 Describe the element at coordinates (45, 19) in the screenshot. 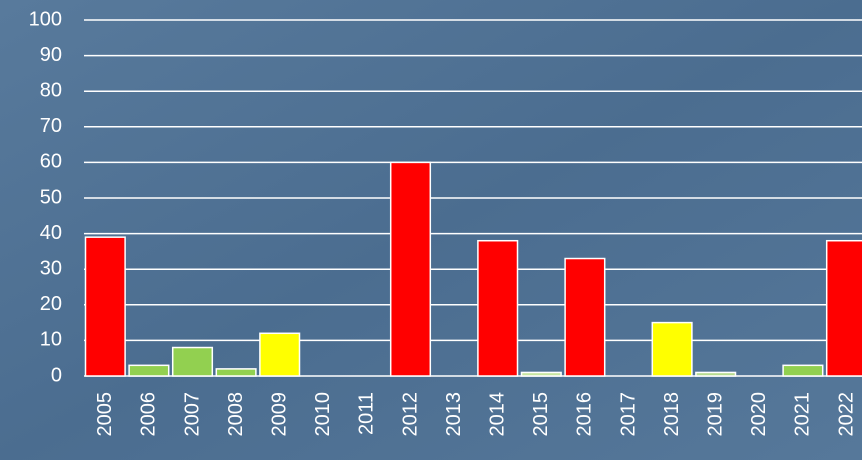

I see `y-tick-label: 100` at that location.